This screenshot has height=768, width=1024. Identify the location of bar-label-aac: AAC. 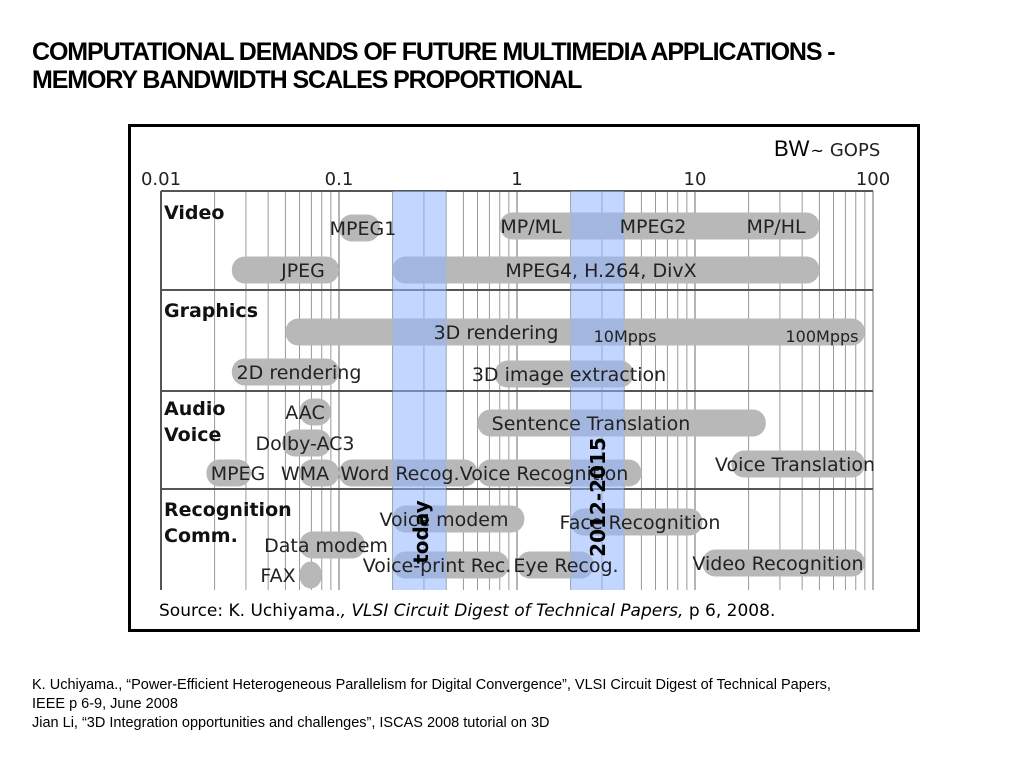
(304, 413).